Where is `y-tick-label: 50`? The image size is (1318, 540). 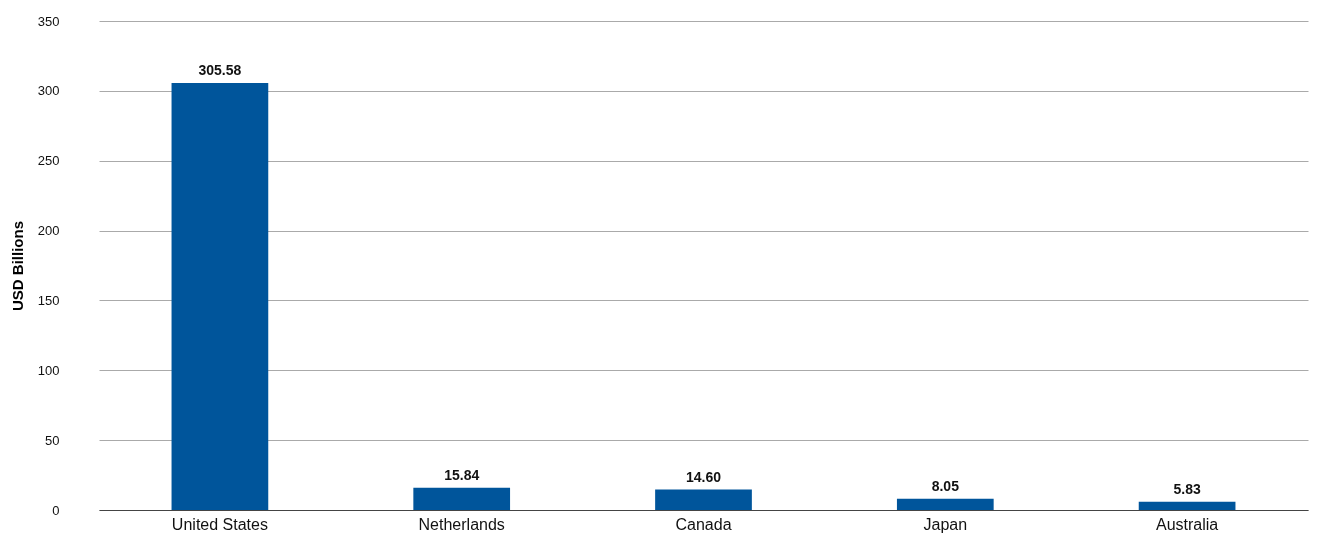
y-tick-label: 50 is located at coordinates (52, 440).